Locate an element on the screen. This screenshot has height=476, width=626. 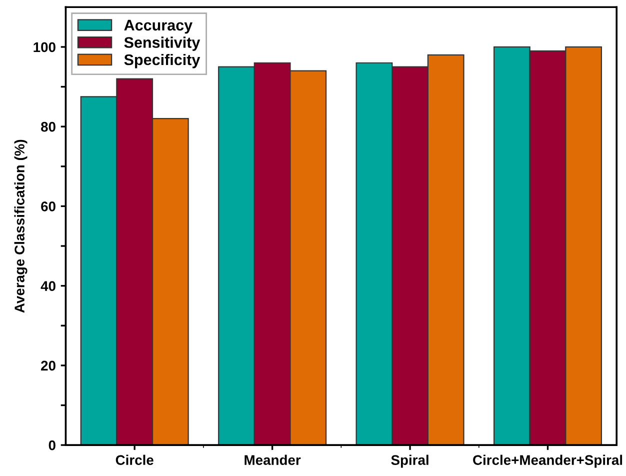
x-tick-label: Spiral is located at coordinates (409, 461).